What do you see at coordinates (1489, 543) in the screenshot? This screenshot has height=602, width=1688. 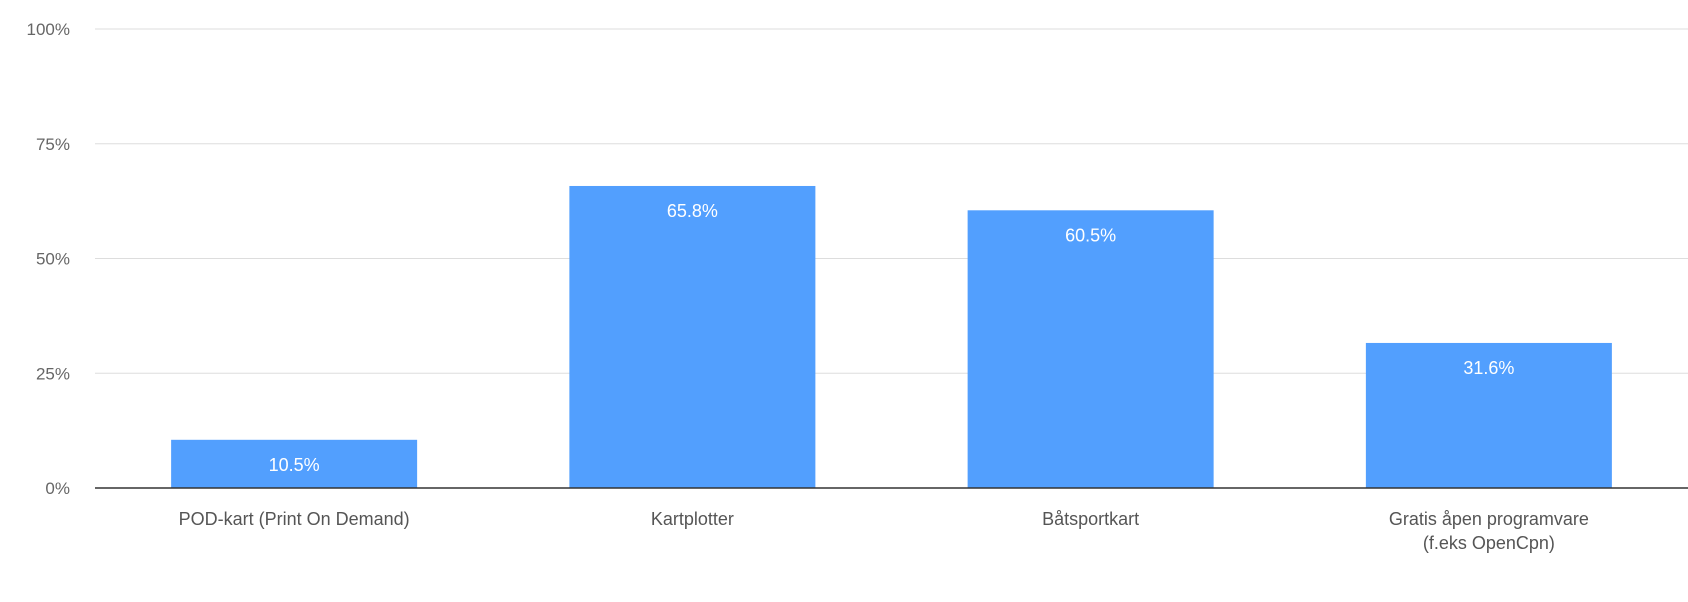 I see `x-category-label: (f.eks OpenCpn)` at bounding box center [1489, 543].